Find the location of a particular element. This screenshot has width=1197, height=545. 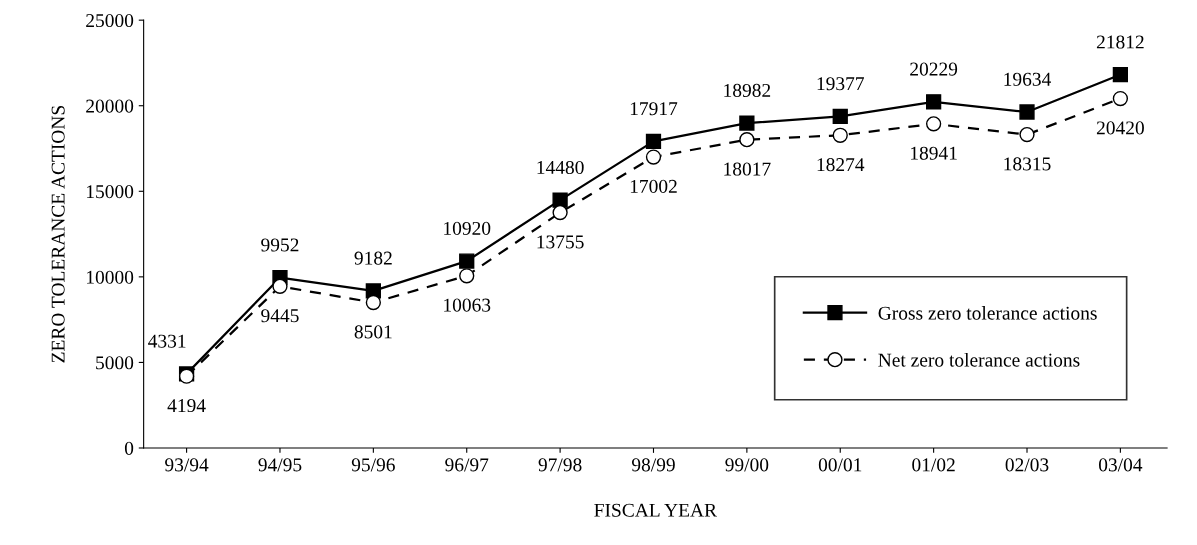

data-label: 18274 is located at coordinates (841, 165).